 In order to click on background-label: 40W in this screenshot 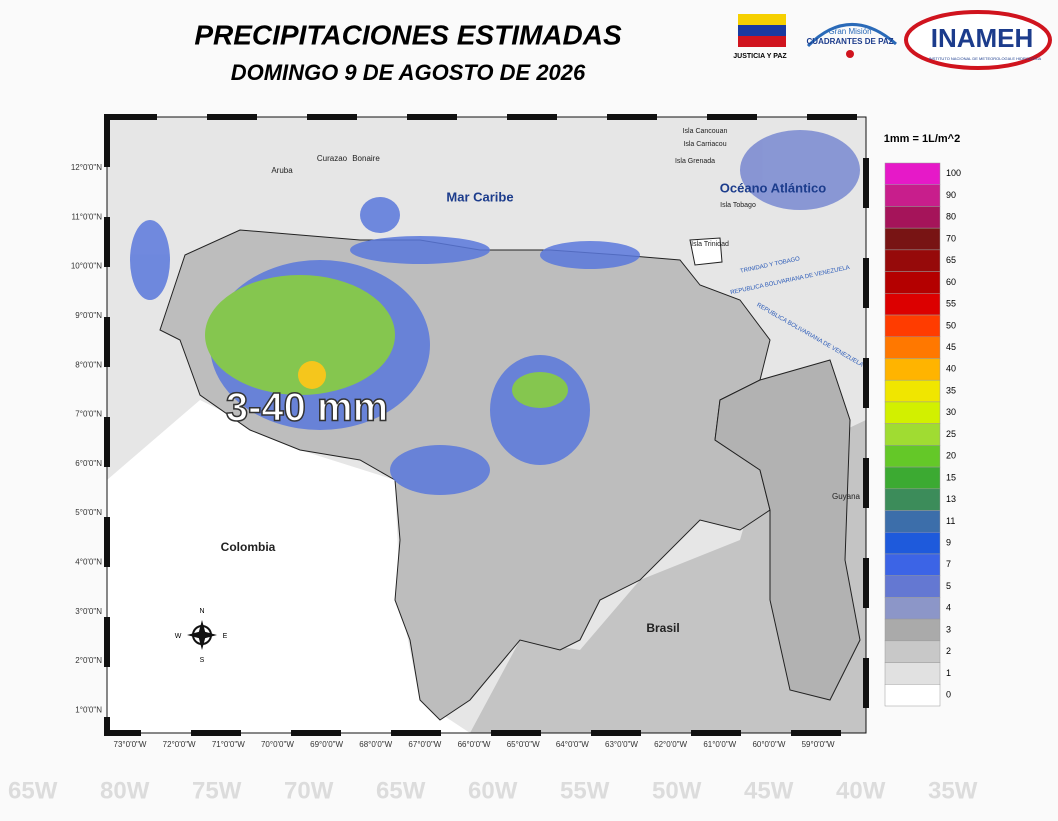, I will do `click(861, 790)`.